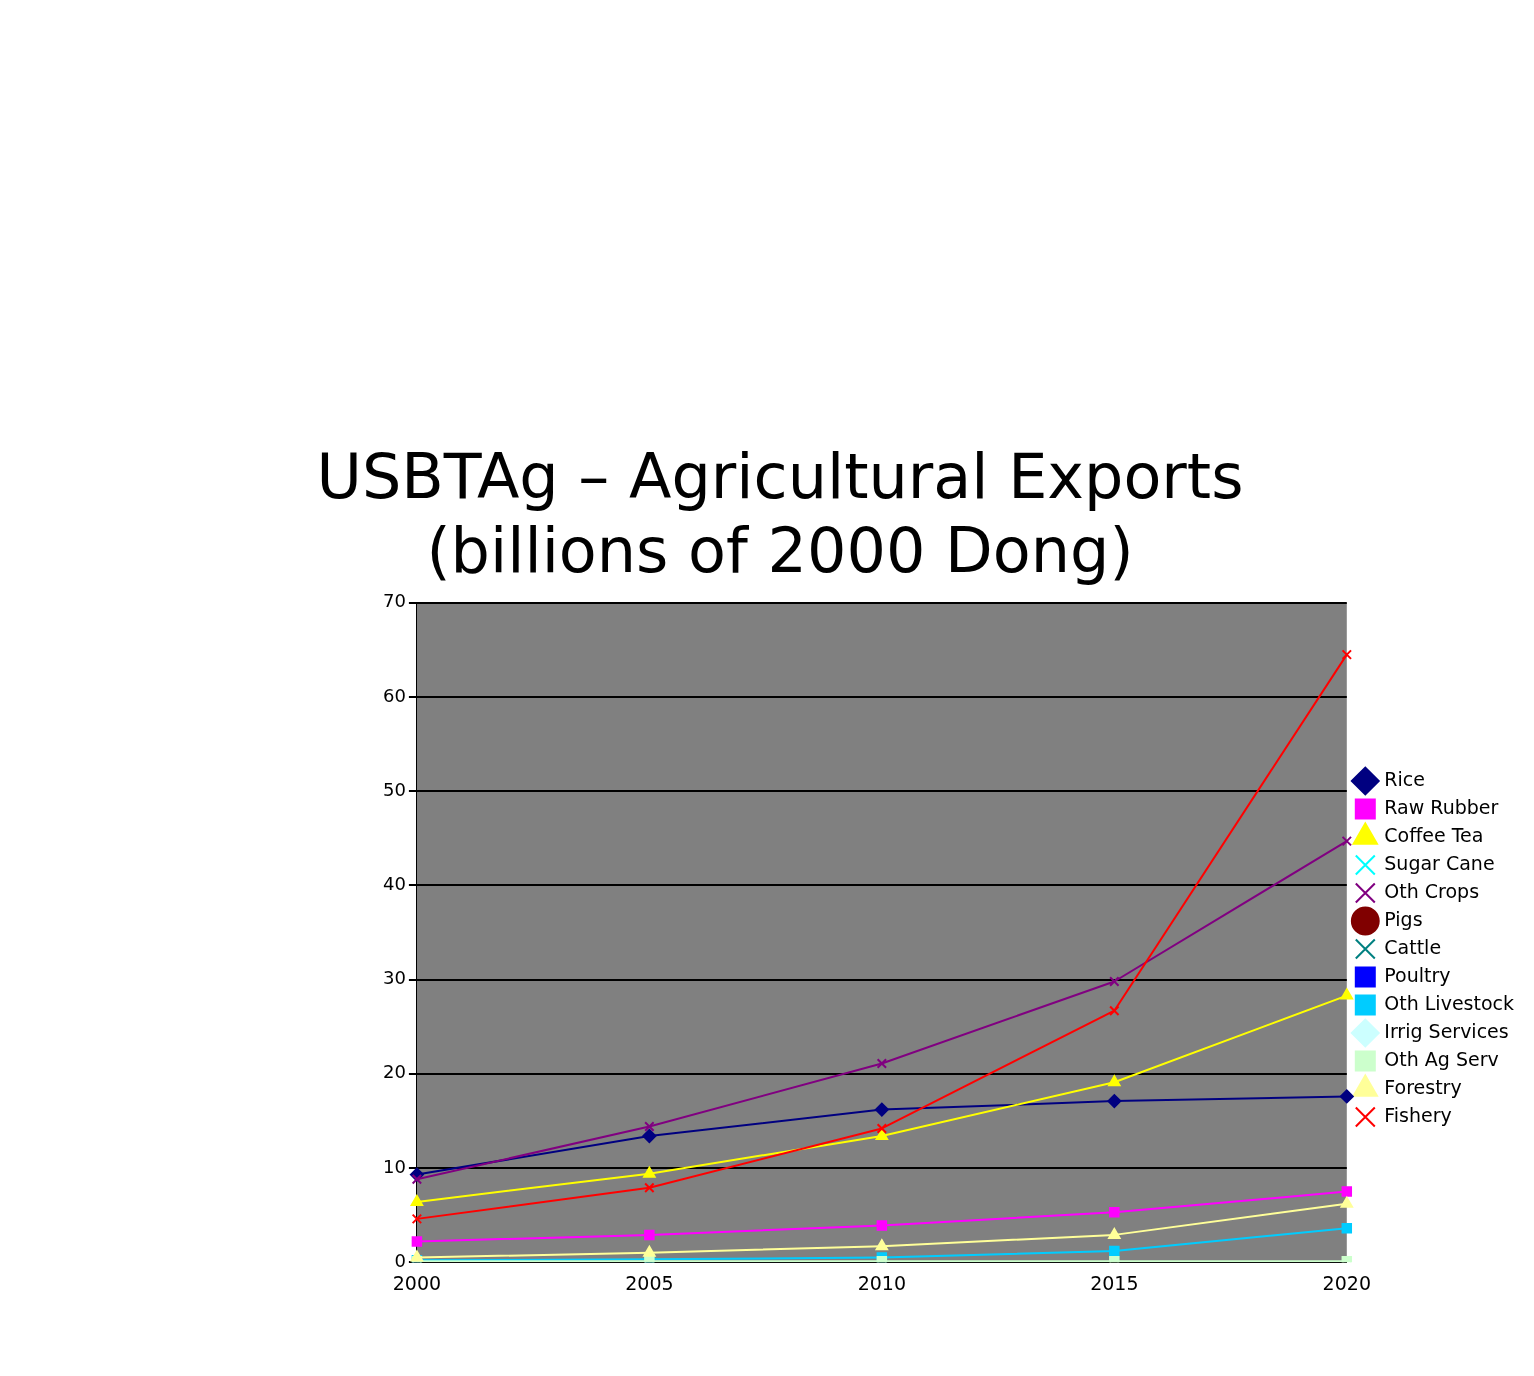 This screenshot has height=1376, width=1534. What do you see at coordinates (882, 1282) in the screenshot?
I see `x-tick-label: 2010` at bounding box center [882, 1282].